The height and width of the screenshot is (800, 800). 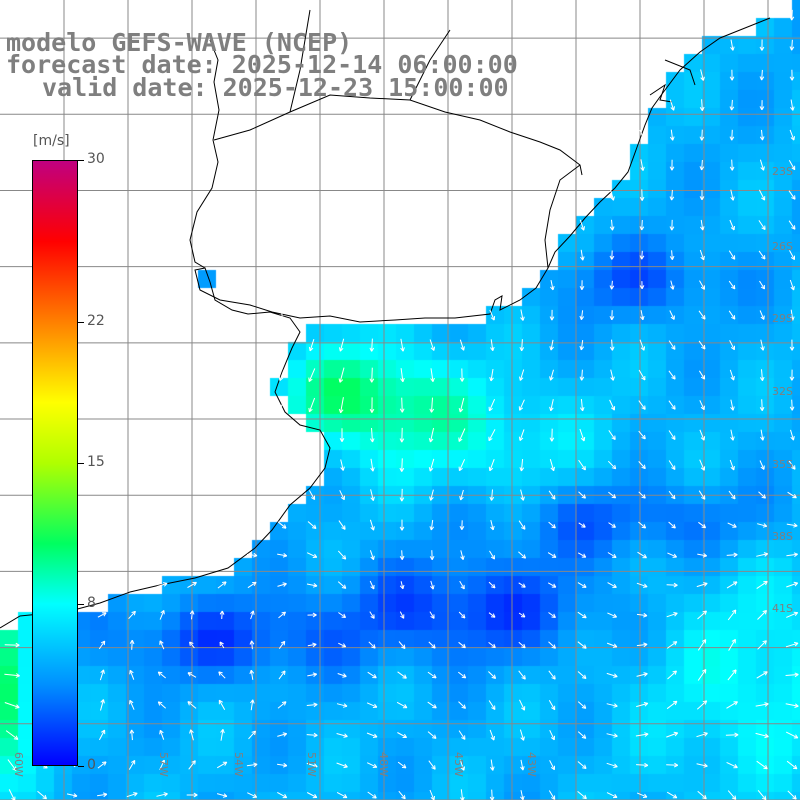 I want to click on colorbar, so click(x=55, y=463).